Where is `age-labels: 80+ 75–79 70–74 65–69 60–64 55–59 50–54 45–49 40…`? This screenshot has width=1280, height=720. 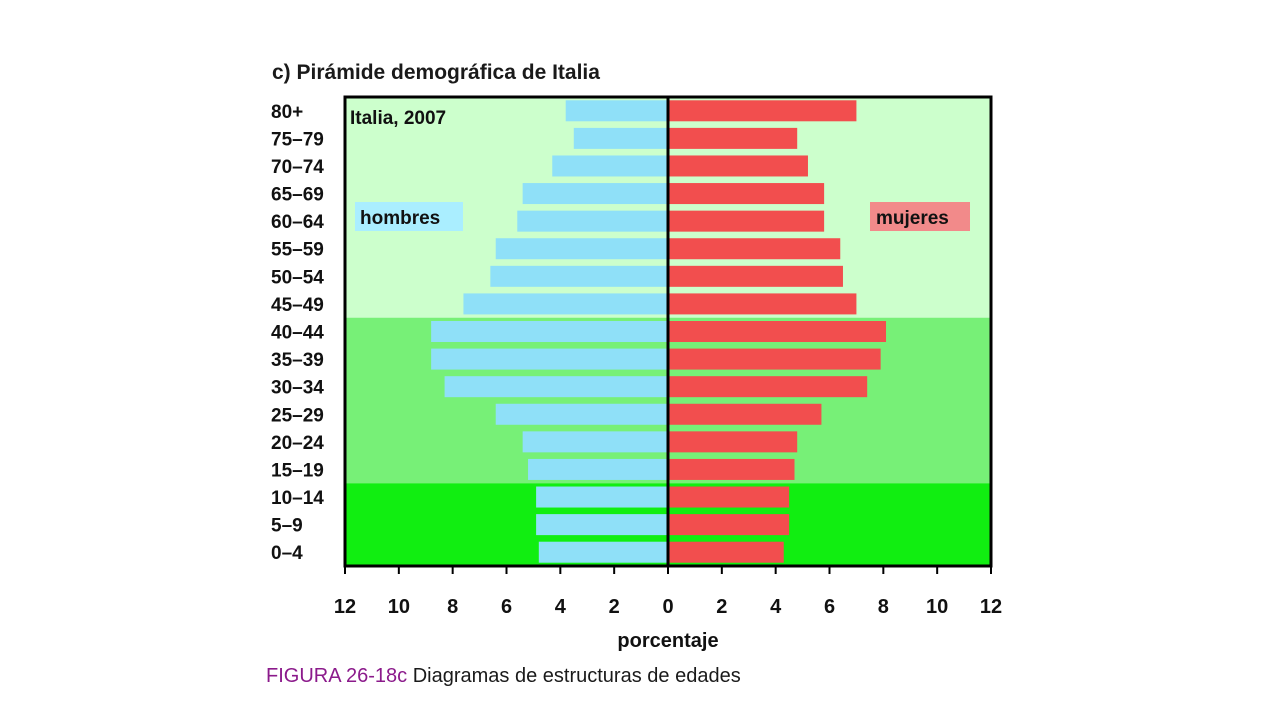
age-labels: 80+ 75–79 70–74 65–69 60–64 55–59 50–54 45–49 40… is located at coordinates (297, 333).